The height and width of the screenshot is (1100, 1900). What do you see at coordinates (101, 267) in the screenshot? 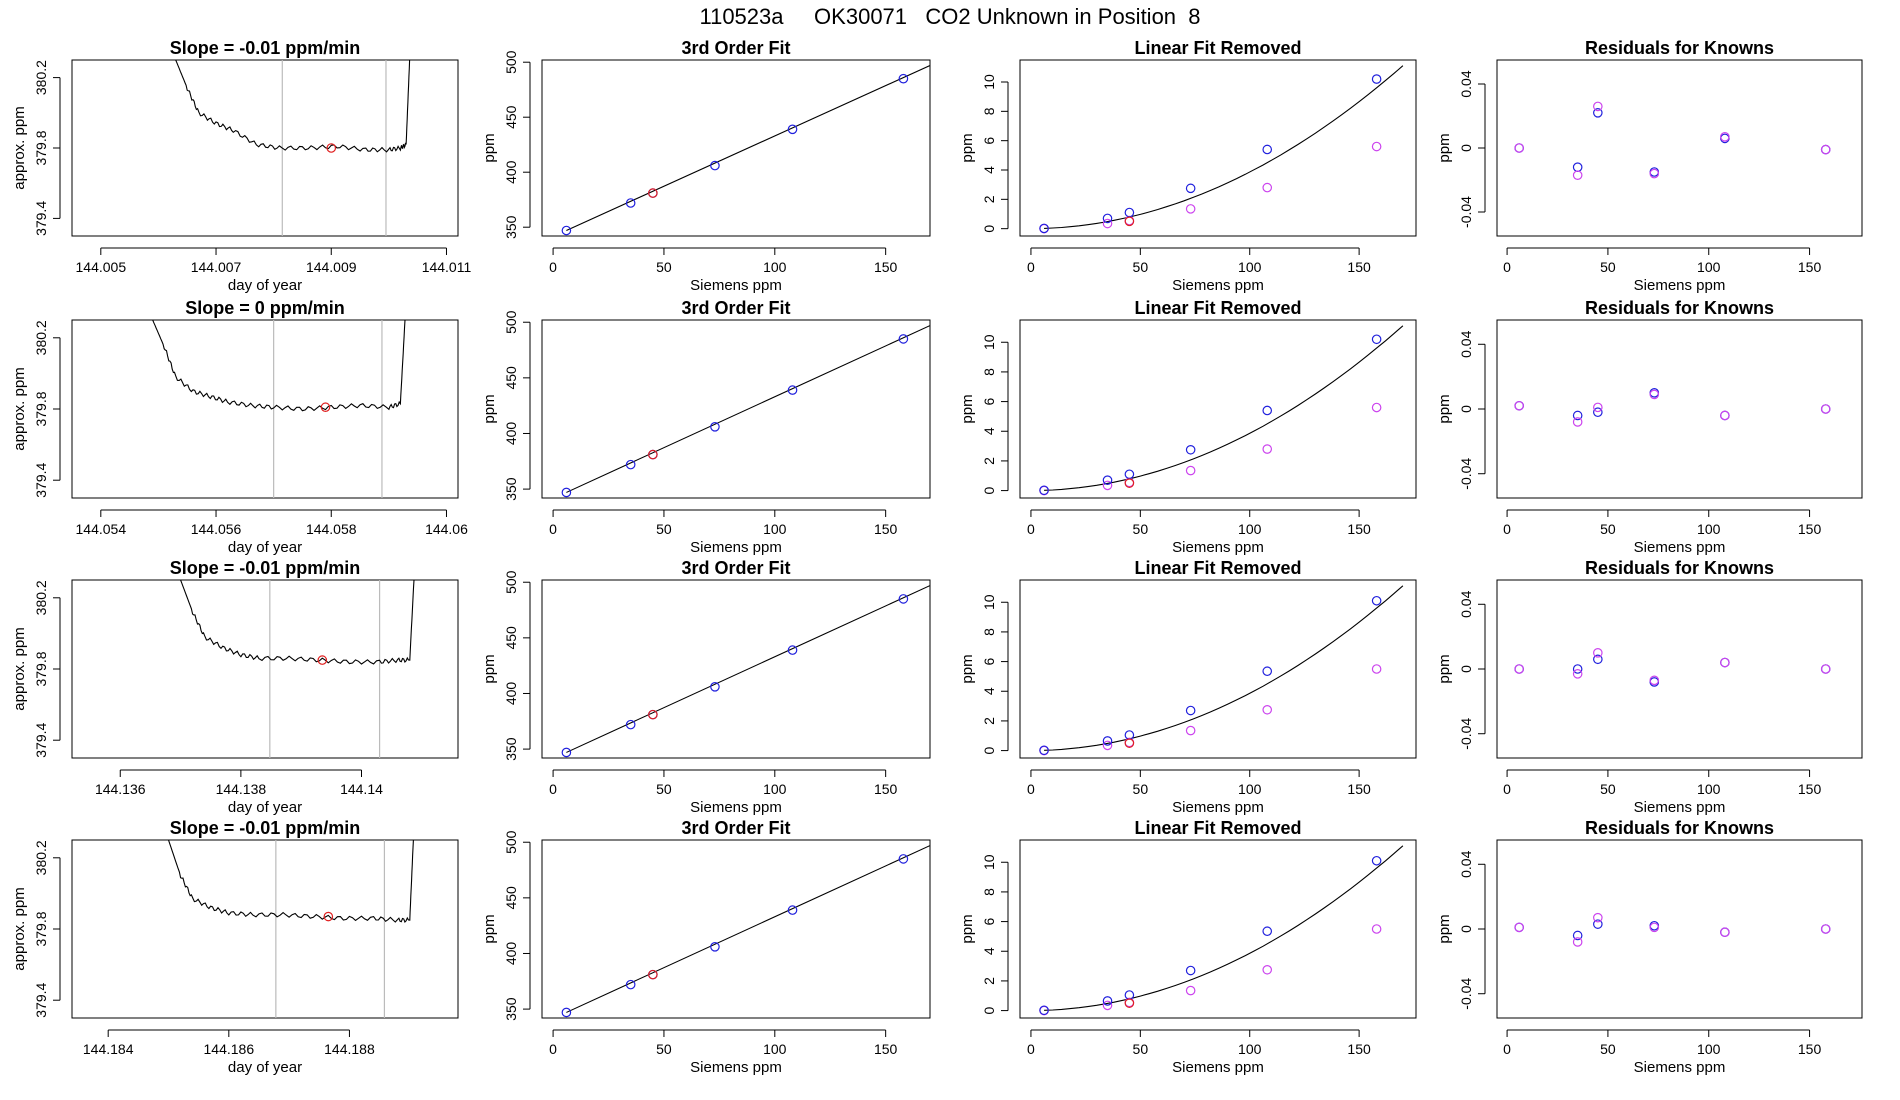
I see `x-tick-label: 144.005` at bounding box center [101, 267].